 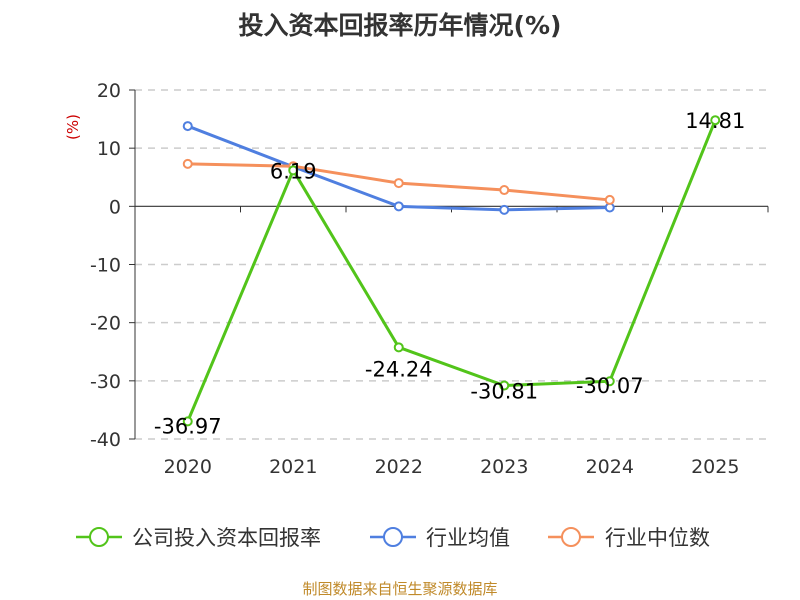 I want to click on y-tick-label: 0, so click(x=115, y=207).